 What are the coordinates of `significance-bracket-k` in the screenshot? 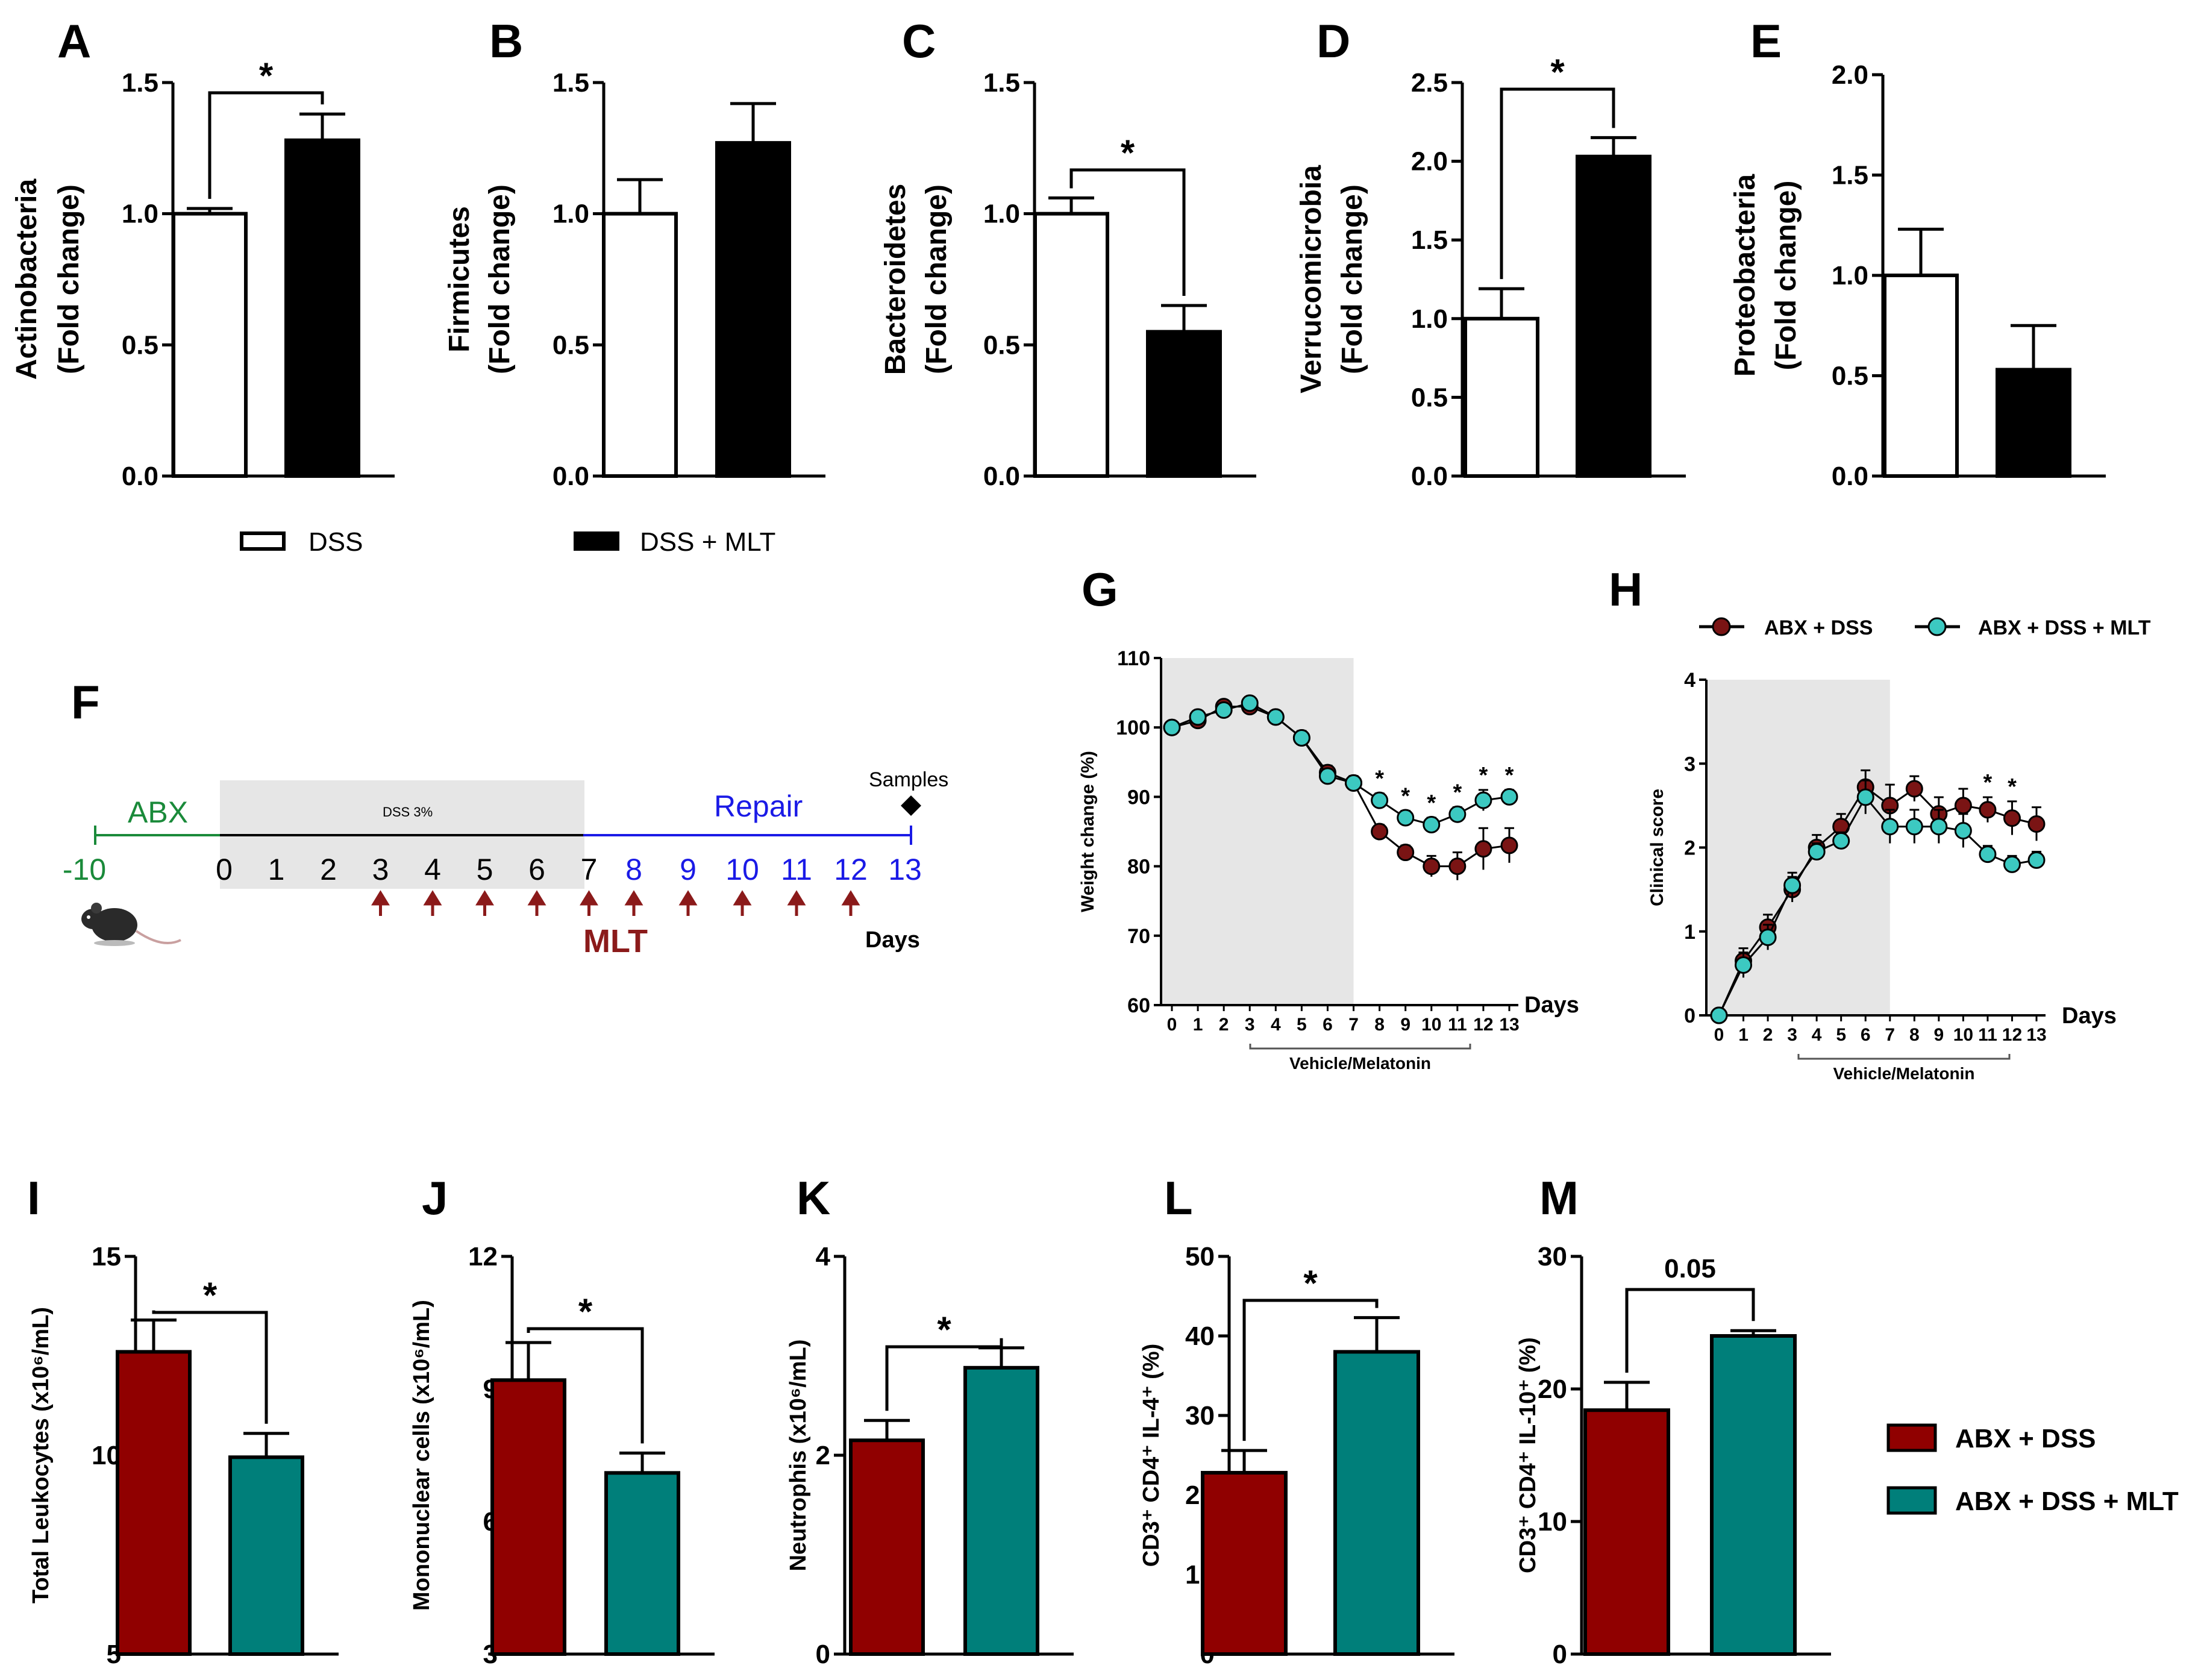 It's located at (944, 1374).